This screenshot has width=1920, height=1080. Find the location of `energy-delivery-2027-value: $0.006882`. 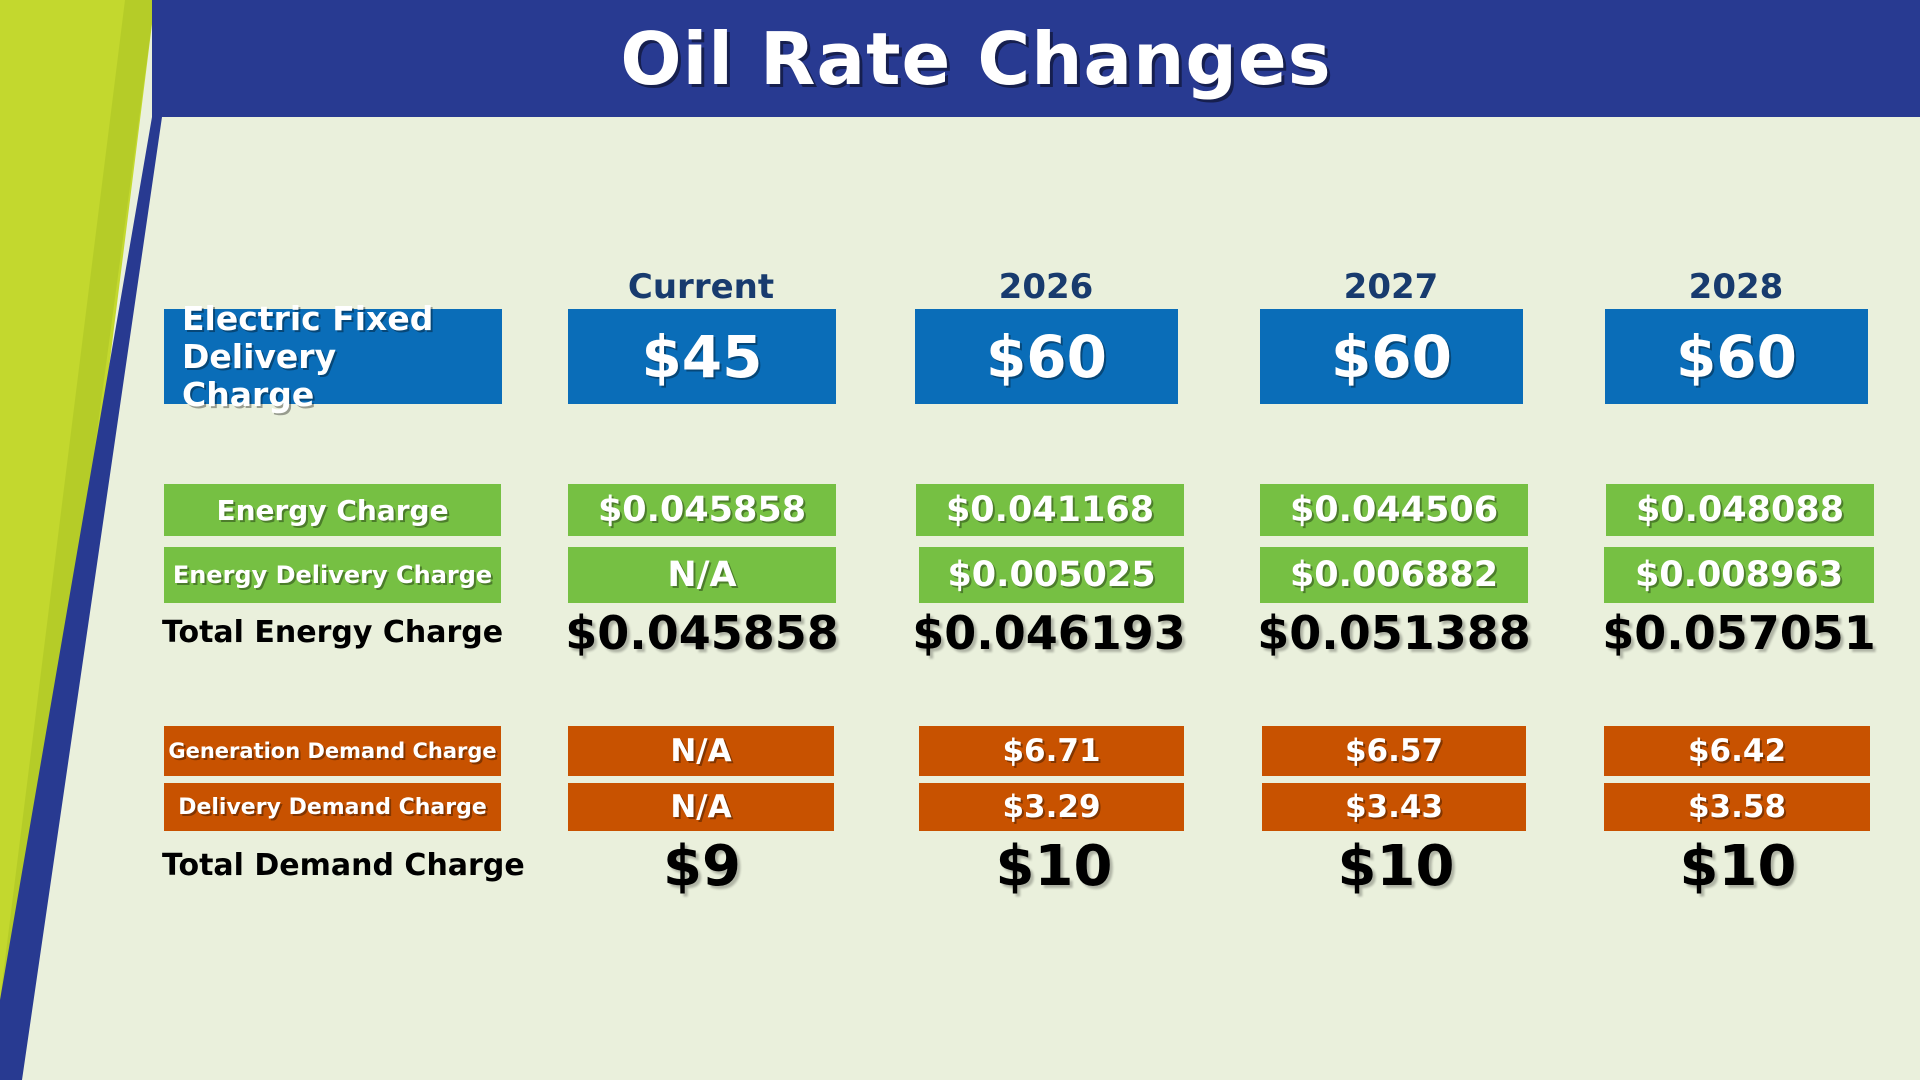

energy-delivery-2027-value: $0.006882 is located at coordinates (1394, 575).